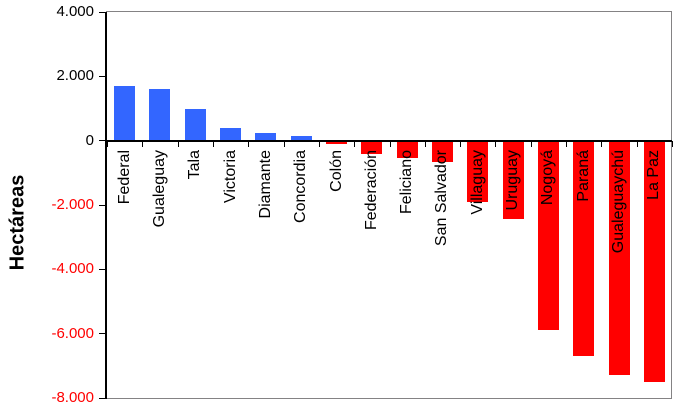 The height and width of the screenshot is (418, 675). I want to click on bar-parana, so click(584, 248).